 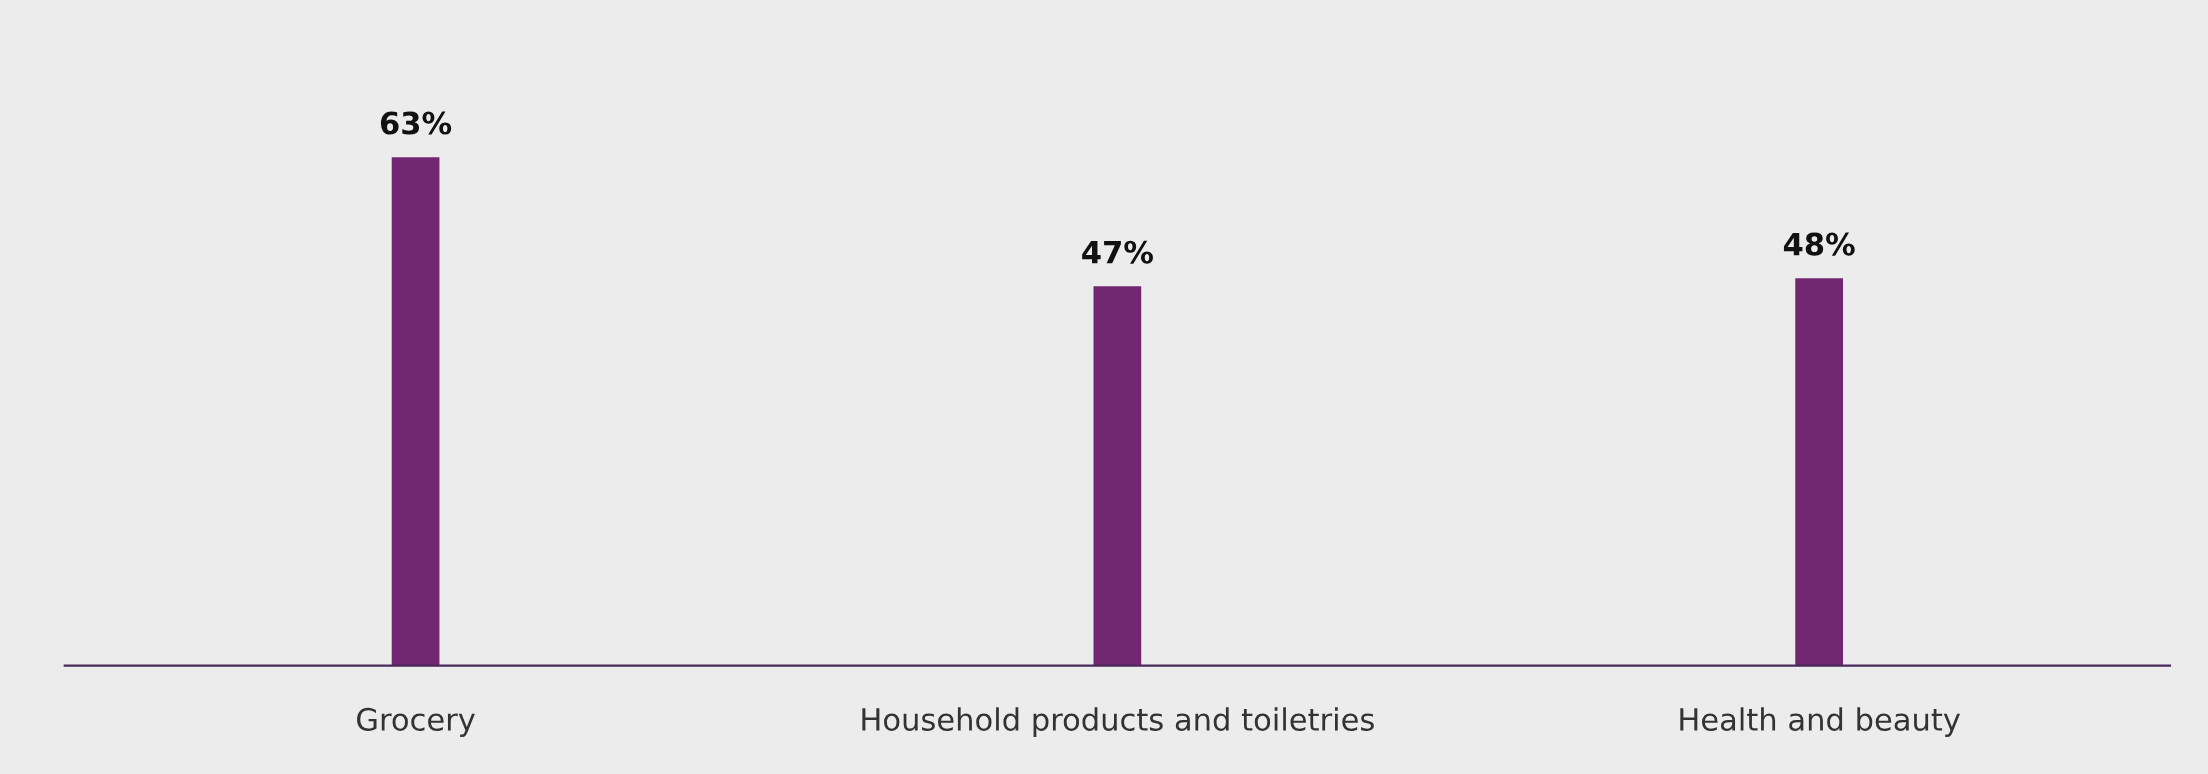 What do you see at coordinates (416, 722) in the screenshot?
I see `x-tick-label: Grocery` at bounding box center [416, 722].